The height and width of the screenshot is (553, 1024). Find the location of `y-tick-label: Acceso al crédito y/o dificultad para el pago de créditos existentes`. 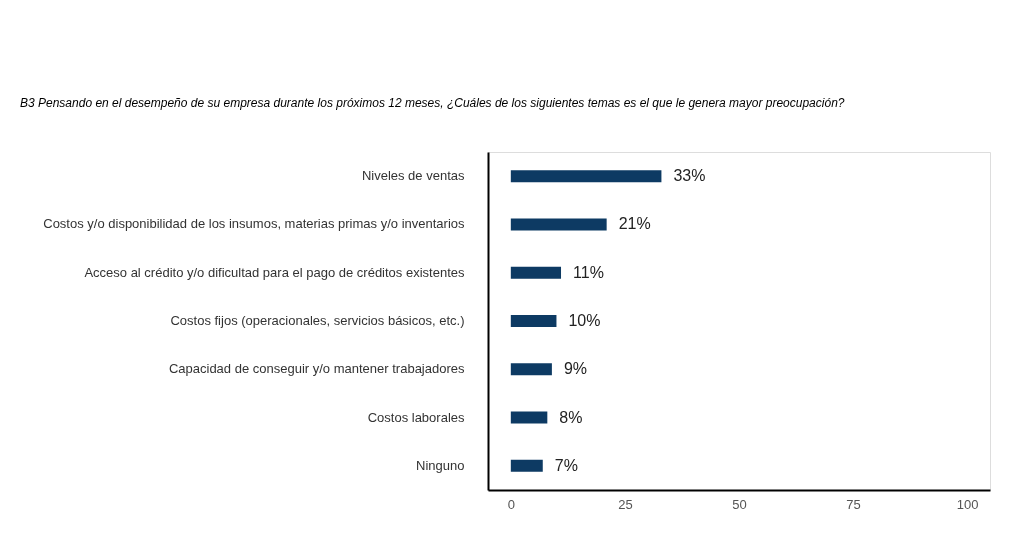

y-tick-label: Acceso al crédito y/o dificultad para el pago de créditos existentes is located at coordinates (274, 272).